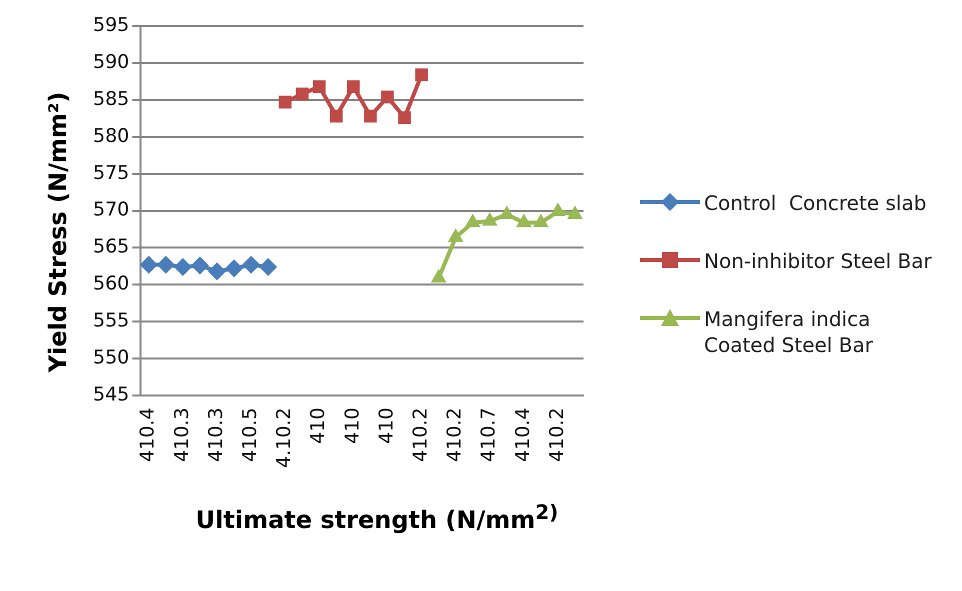 The height and width of the screenshot is (591, 962). I want to click on y-tick-label: 555, so click(111, 321).